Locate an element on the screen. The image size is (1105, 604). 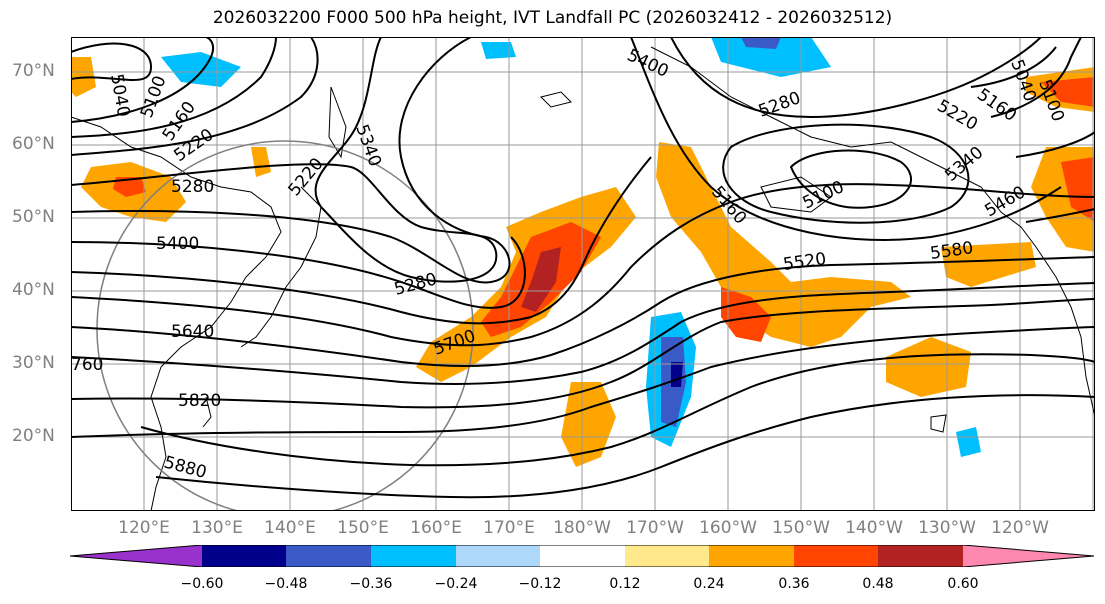
lon-label: 140°W is located at coordinates (874, 528).